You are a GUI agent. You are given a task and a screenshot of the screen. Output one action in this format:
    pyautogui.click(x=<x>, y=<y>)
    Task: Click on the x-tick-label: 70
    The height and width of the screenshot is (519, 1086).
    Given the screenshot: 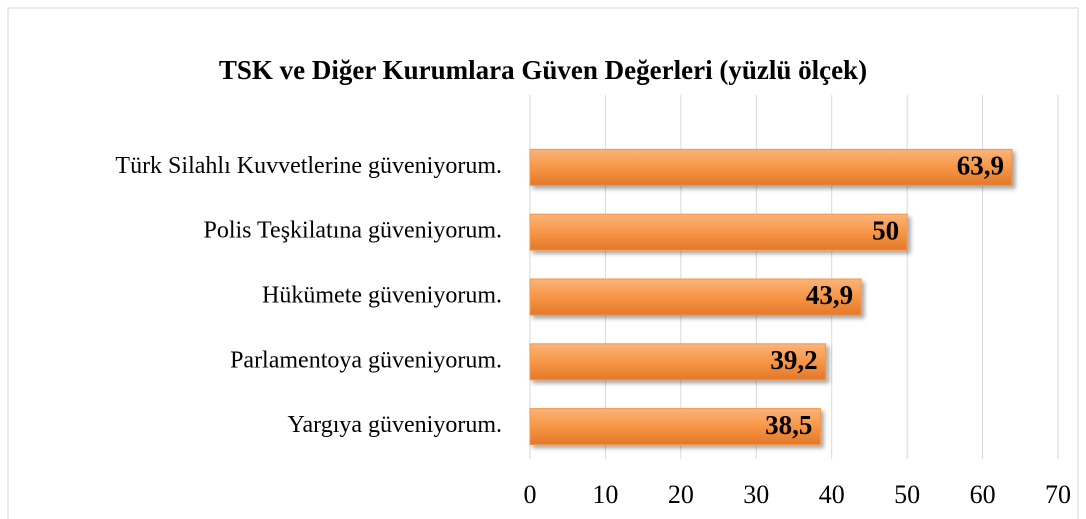 What is the action you would take?
    pyautogui.click(x=1058, y=494)
    